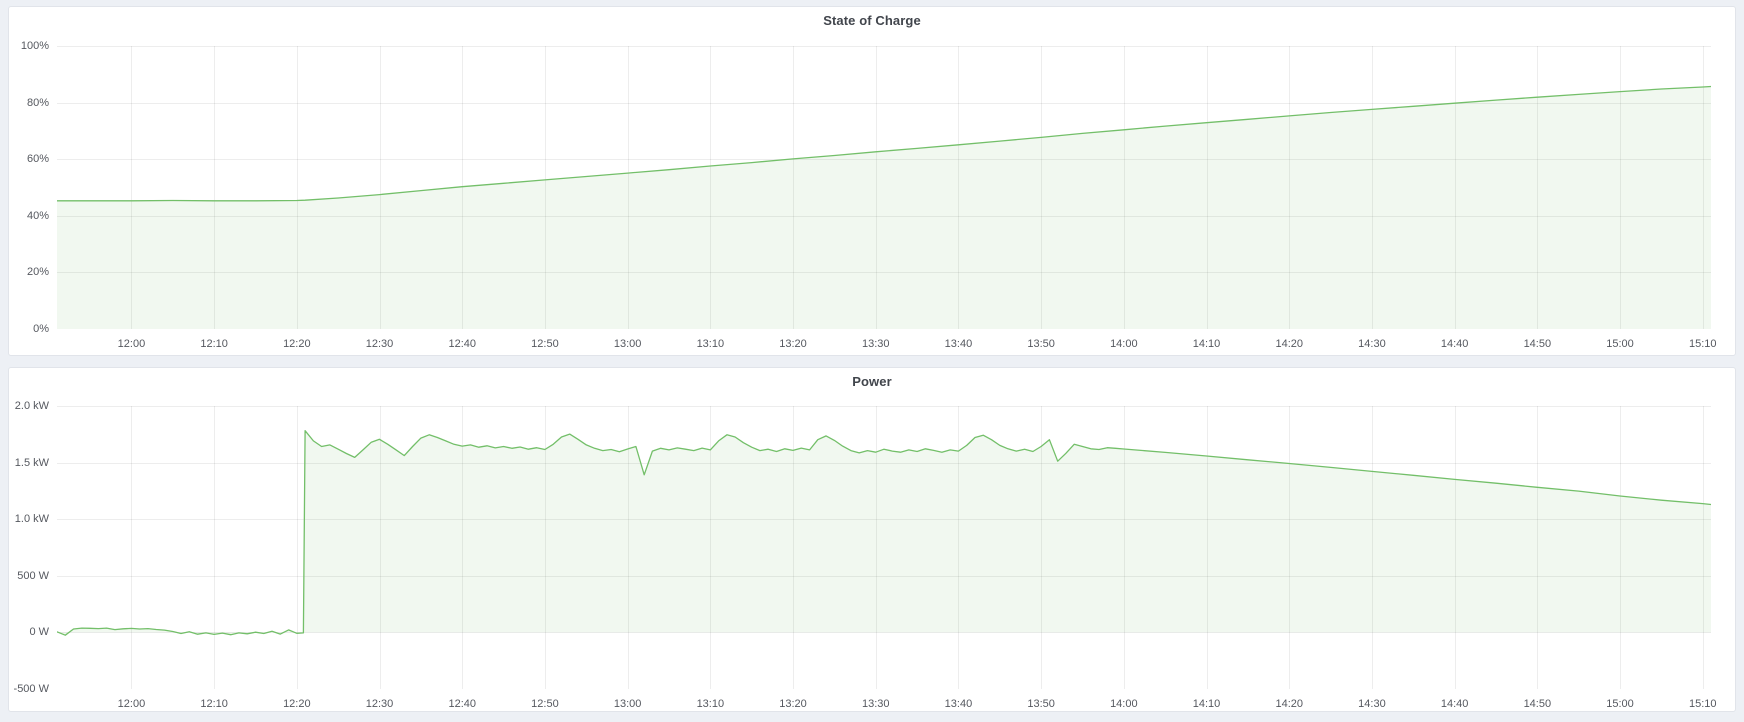  I want to click on y-axis-tick-label: 60%, so click(37, 159).